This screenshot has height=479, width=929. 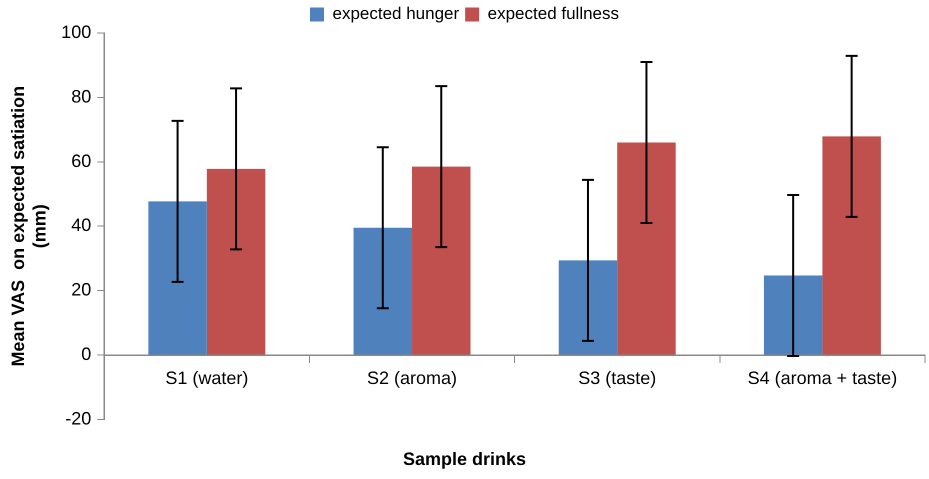 What do you see at coordinates (823, 378) in the screenshot?
I see `x-tick-label: S4 (aroma + taste)` at bounding box center [823, 378].